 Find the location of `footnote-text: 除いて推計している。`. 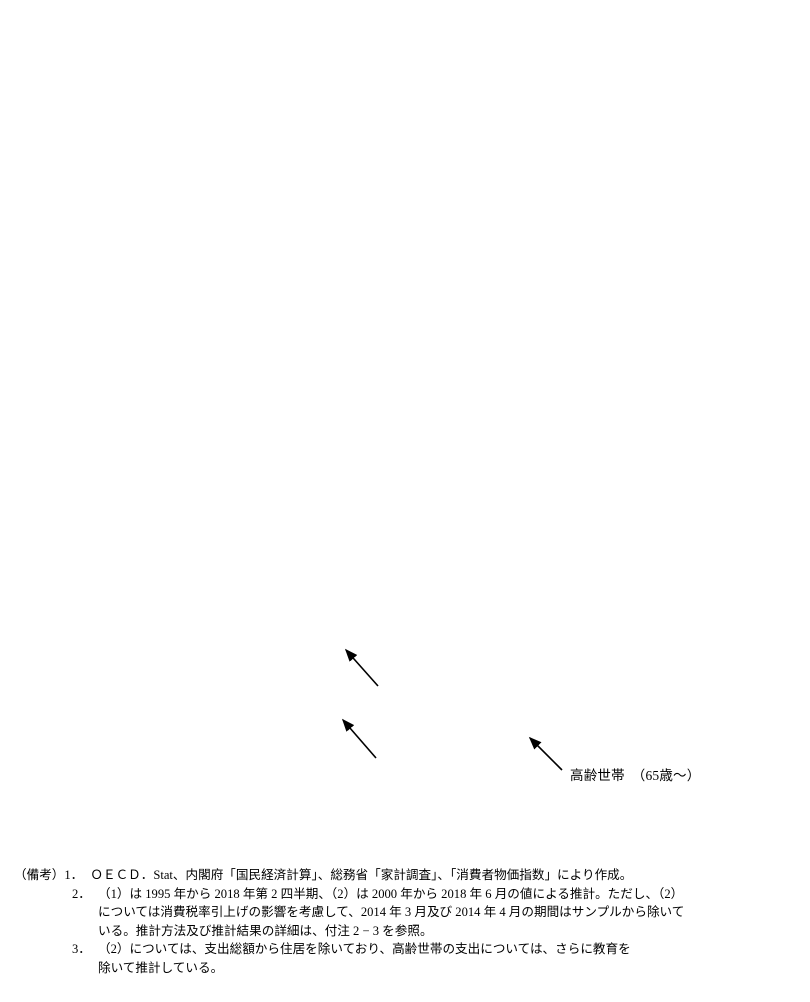

footnote-text: 除いて推計している。 is located at coordinates (161, 967).